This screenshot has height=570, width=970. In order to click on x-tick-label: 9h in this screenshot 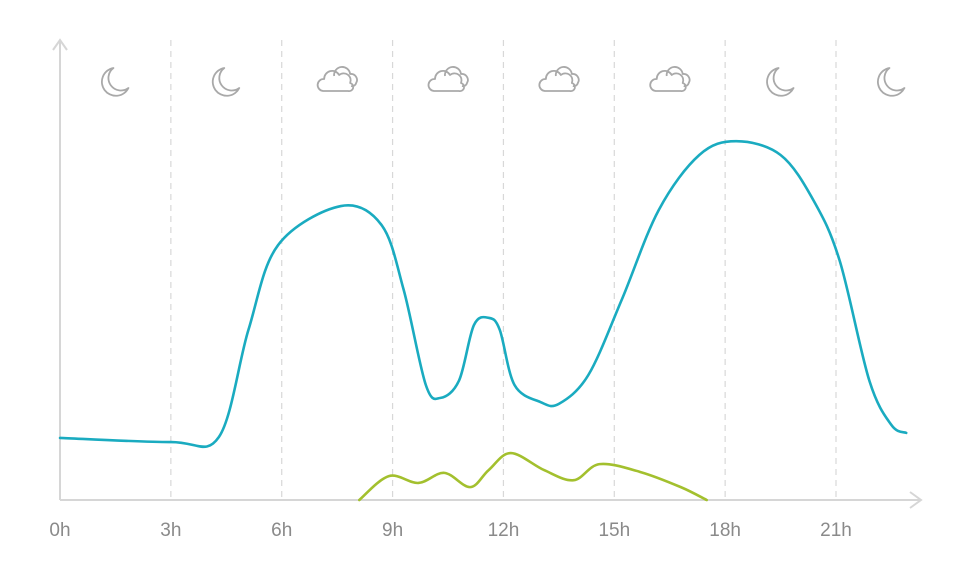, I will do `click(392, 530)`.